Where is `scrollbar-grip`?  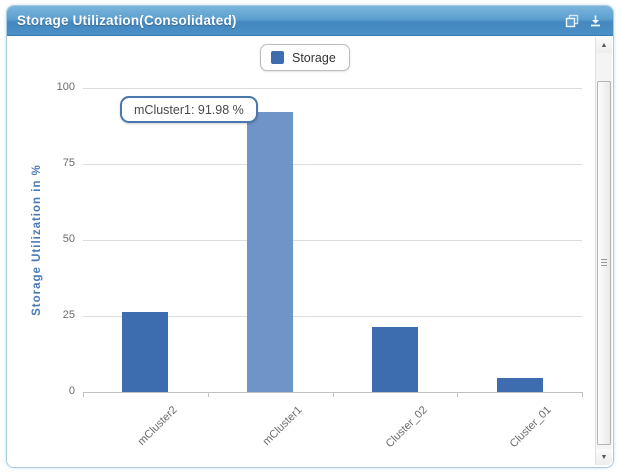
scrollbar-grip is located at coordinates (604, 262).